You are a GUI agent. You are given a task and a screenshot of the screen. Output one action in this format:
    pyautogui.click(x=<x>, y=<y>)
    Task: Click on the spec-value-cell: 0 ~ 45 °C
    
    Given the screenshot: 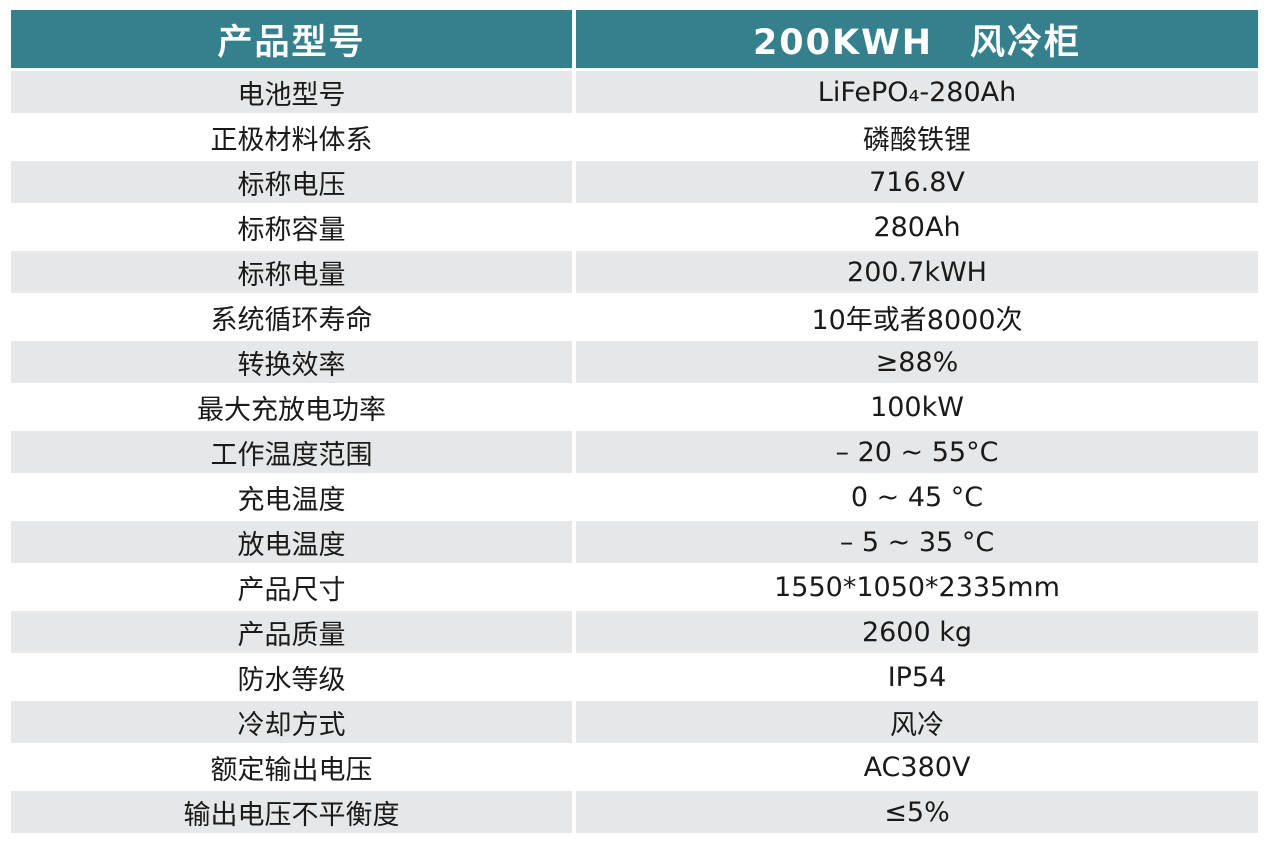 What is the action you would take?
    pyautogui.click(x=917, y=497)
    